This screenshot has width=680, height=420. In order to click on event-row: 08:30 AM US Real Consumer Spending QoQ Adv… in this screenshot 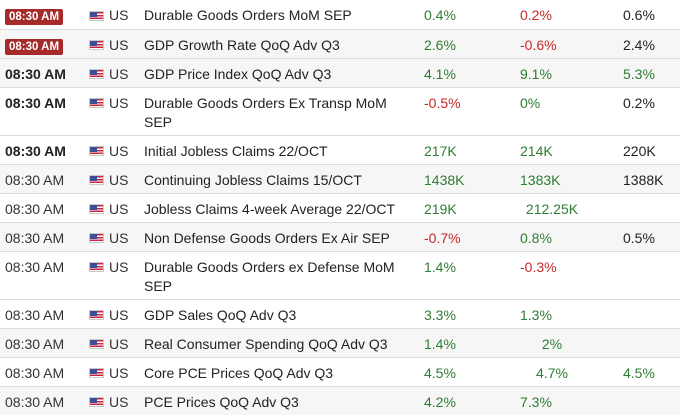, I will do `click(340, 342)`.